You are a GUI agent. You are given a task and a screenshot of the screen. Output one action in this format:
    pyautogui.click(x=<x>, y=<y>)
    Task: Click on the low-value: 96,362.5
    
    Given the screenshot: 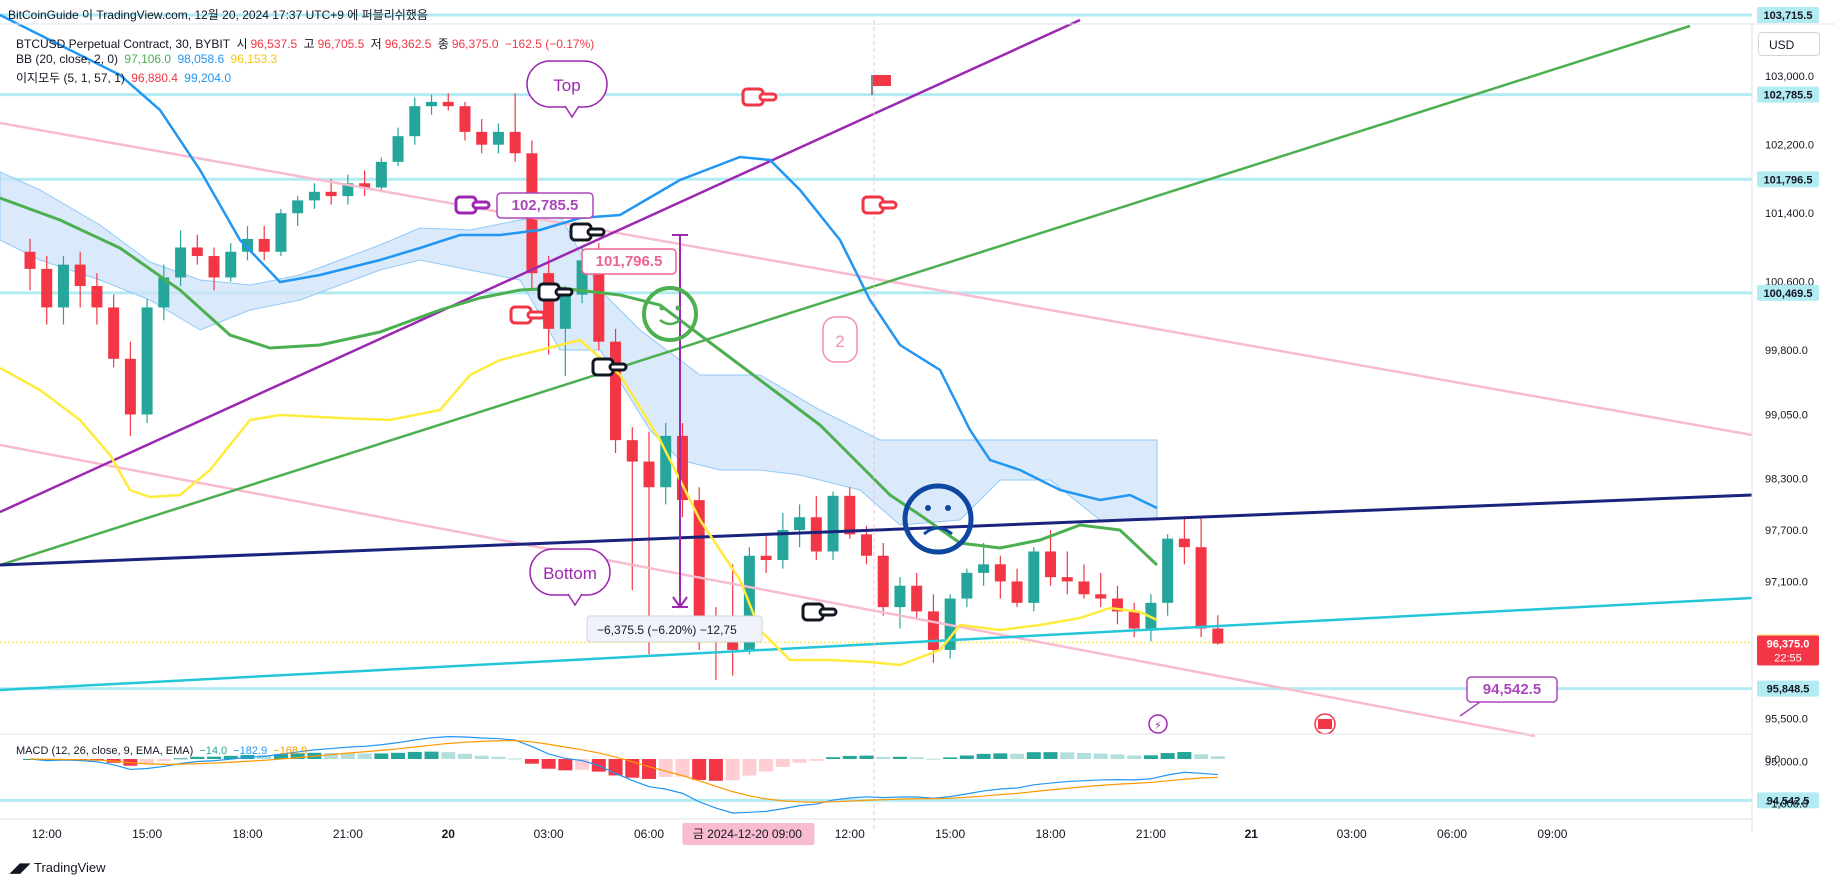 What is the action you would take?
    pyautogui.click(x=408, y=44)
    